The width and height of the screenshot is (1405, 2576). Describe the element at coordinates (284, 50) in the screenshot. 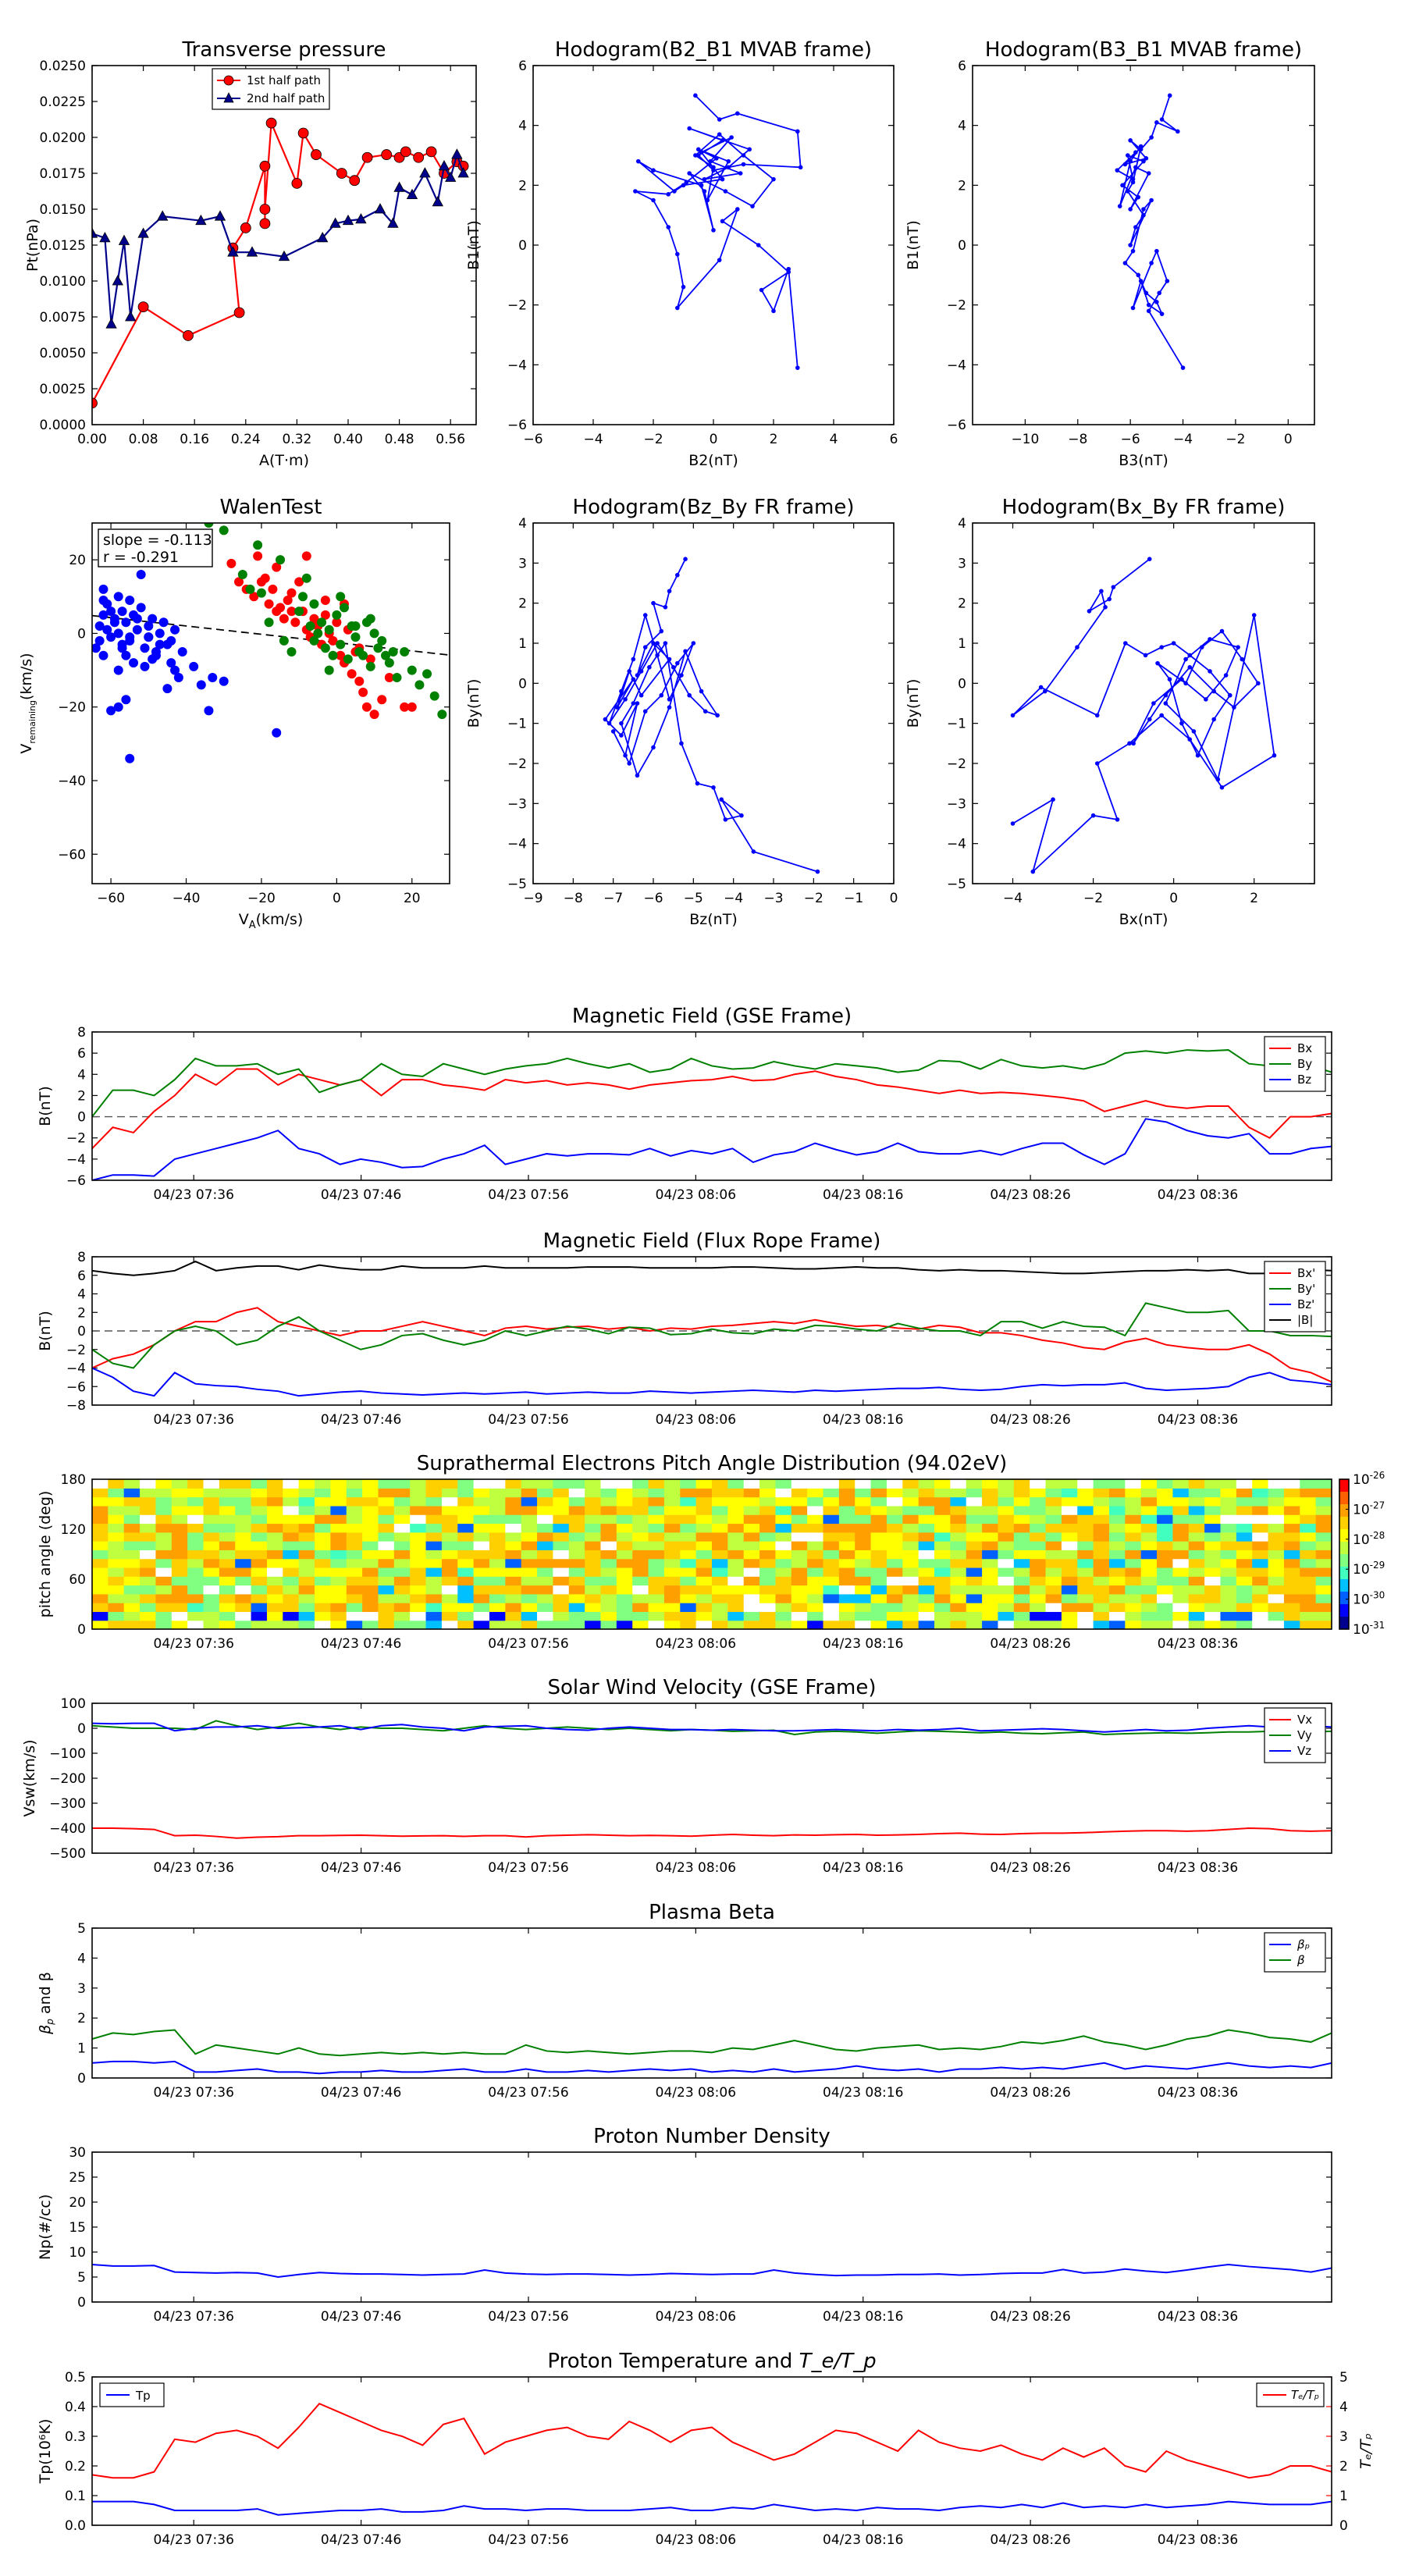

I see `chart-title: Transverse pressure` at that location.